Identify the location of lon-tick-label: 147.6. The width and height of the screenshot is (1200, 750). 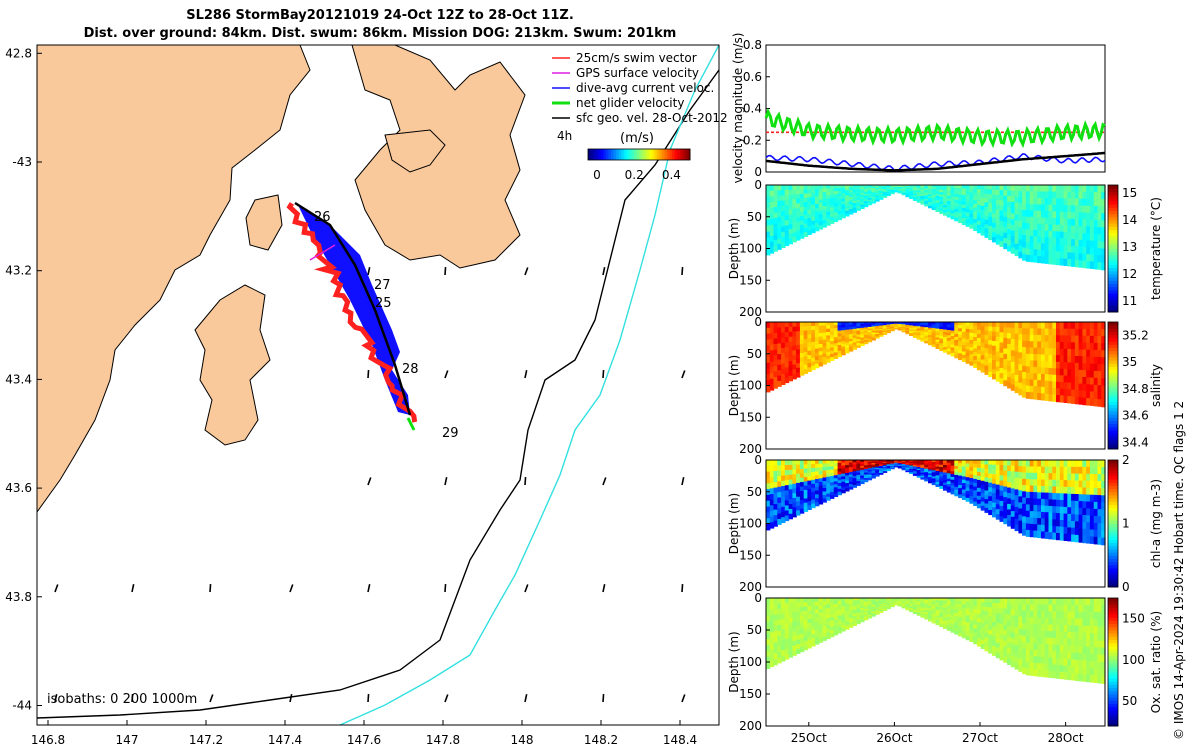
(364, 740).